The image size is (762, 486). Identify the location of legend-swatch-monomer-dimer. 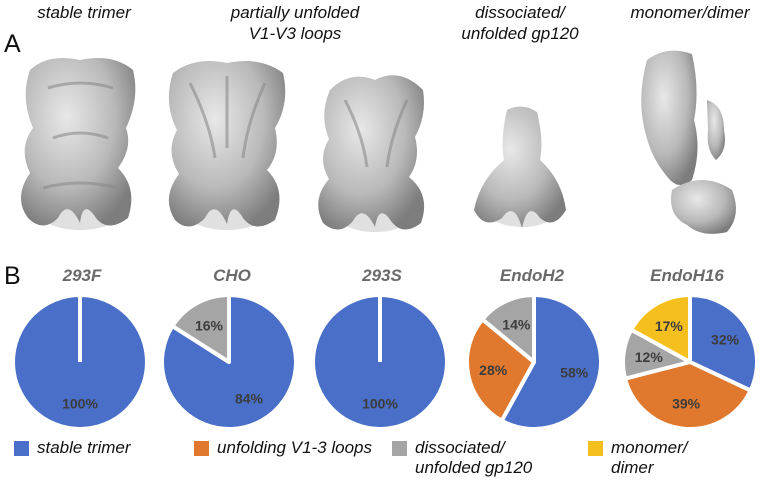
(595, 448).